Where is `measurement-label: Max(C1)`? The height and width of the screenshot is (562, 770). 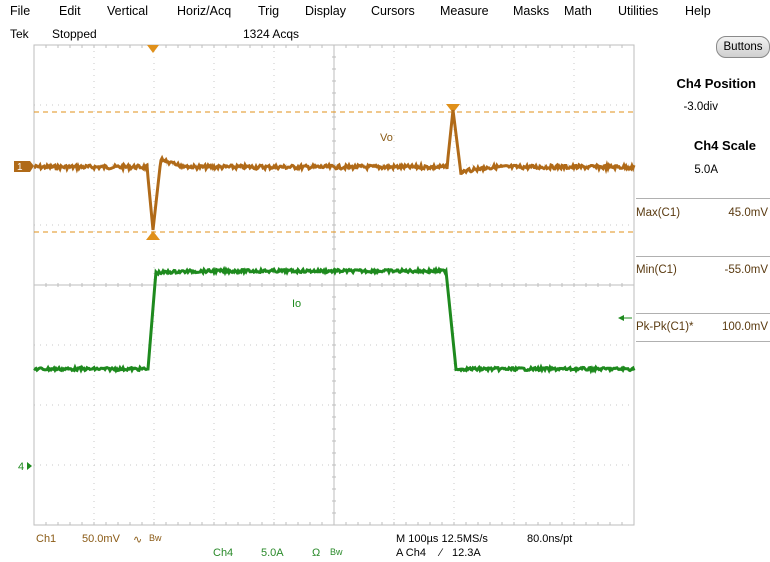
measurement-label: Max(C1) is located at coordinates (658, 213).